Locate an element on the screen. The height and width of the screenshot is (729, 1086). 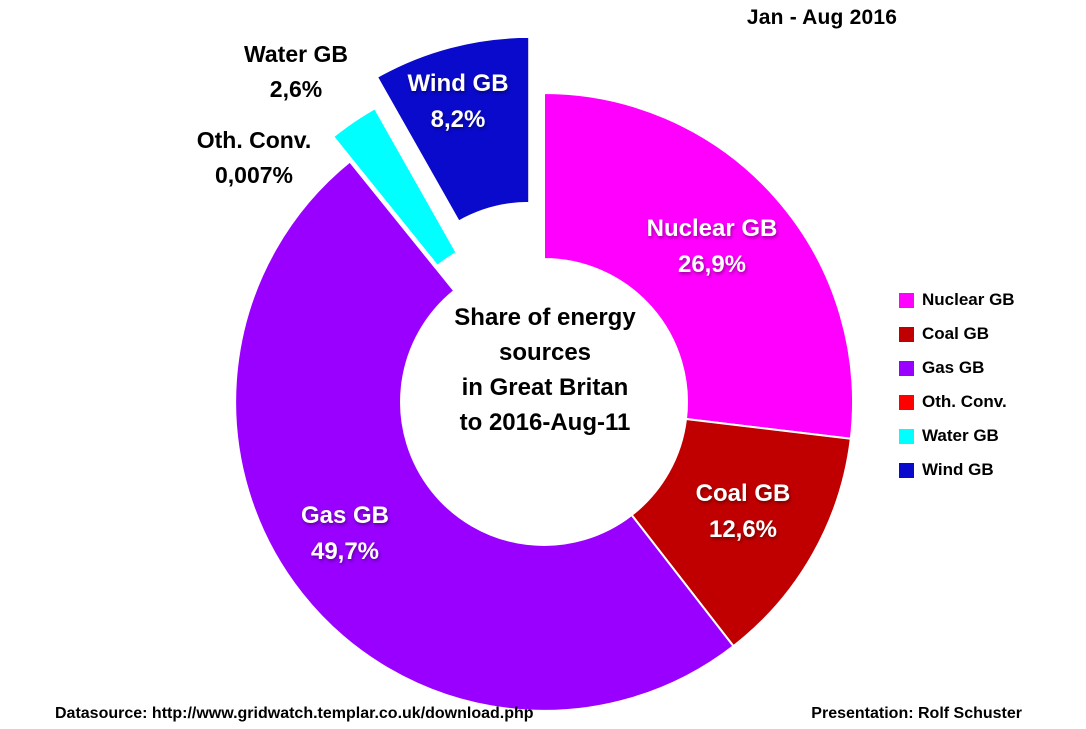
legend-label-coal-gb: Coal GB is located at coordinates (956, 333).